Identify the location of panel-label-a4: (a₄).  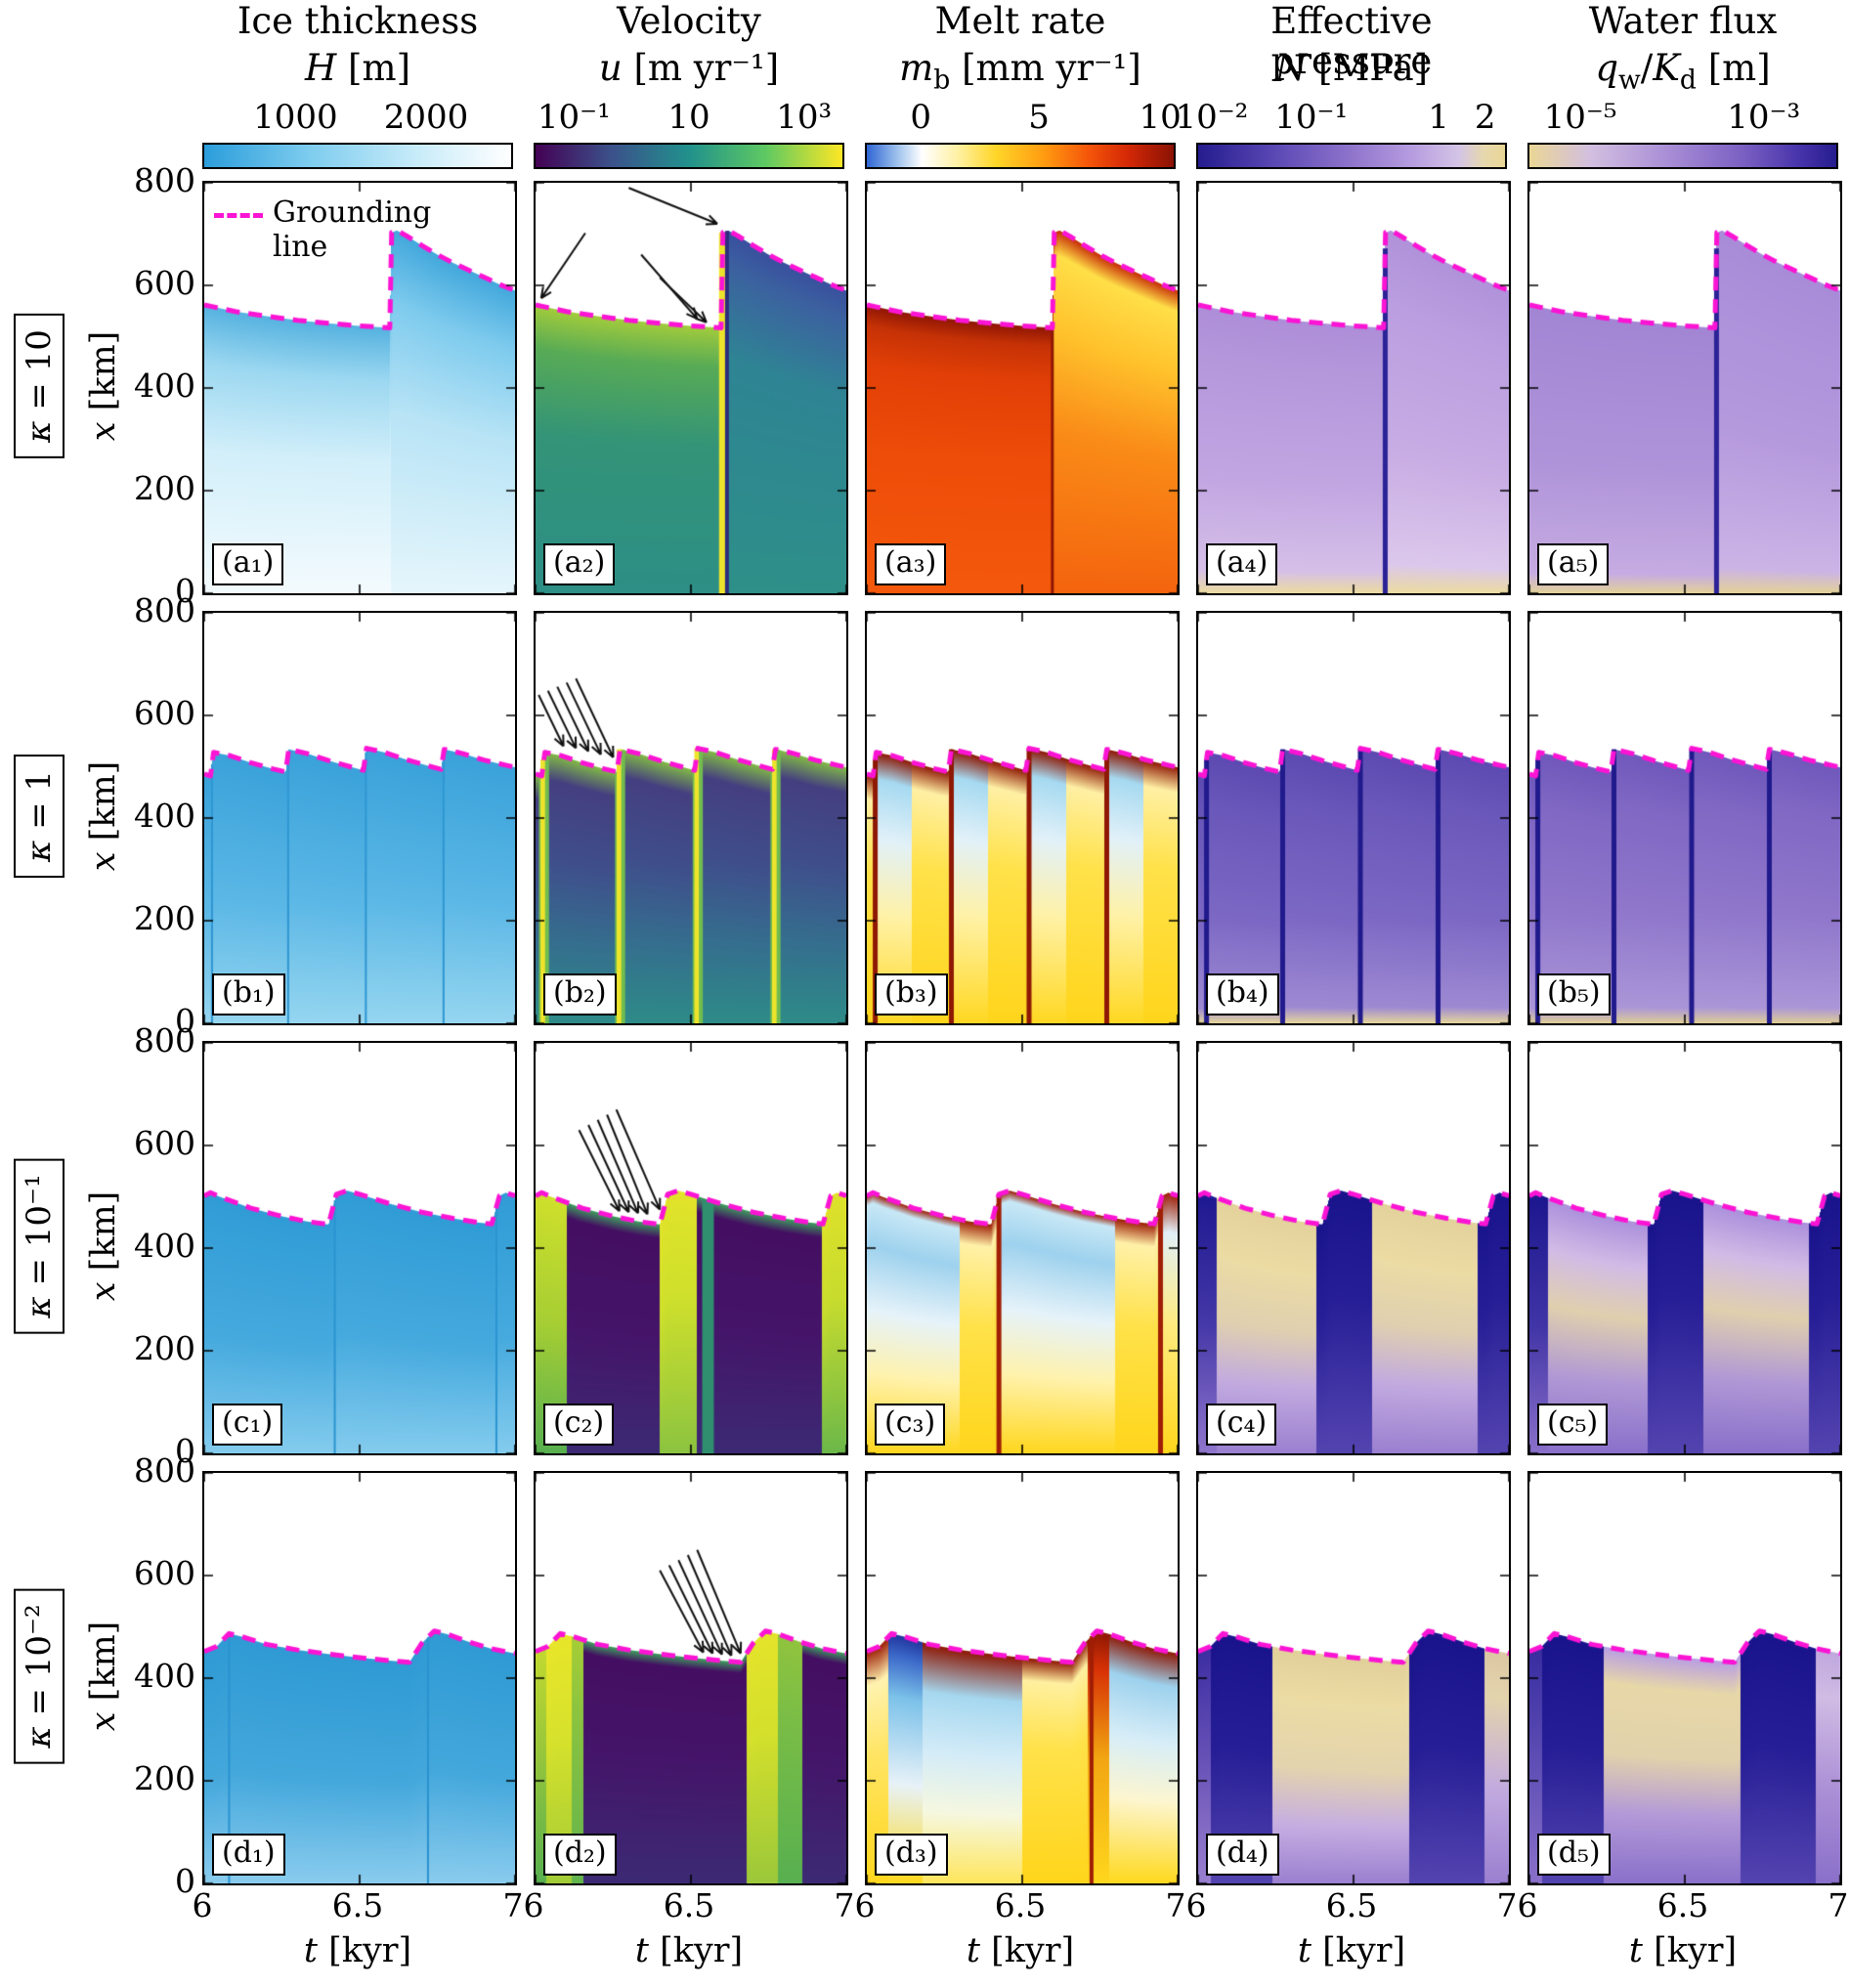
(1242, 564).